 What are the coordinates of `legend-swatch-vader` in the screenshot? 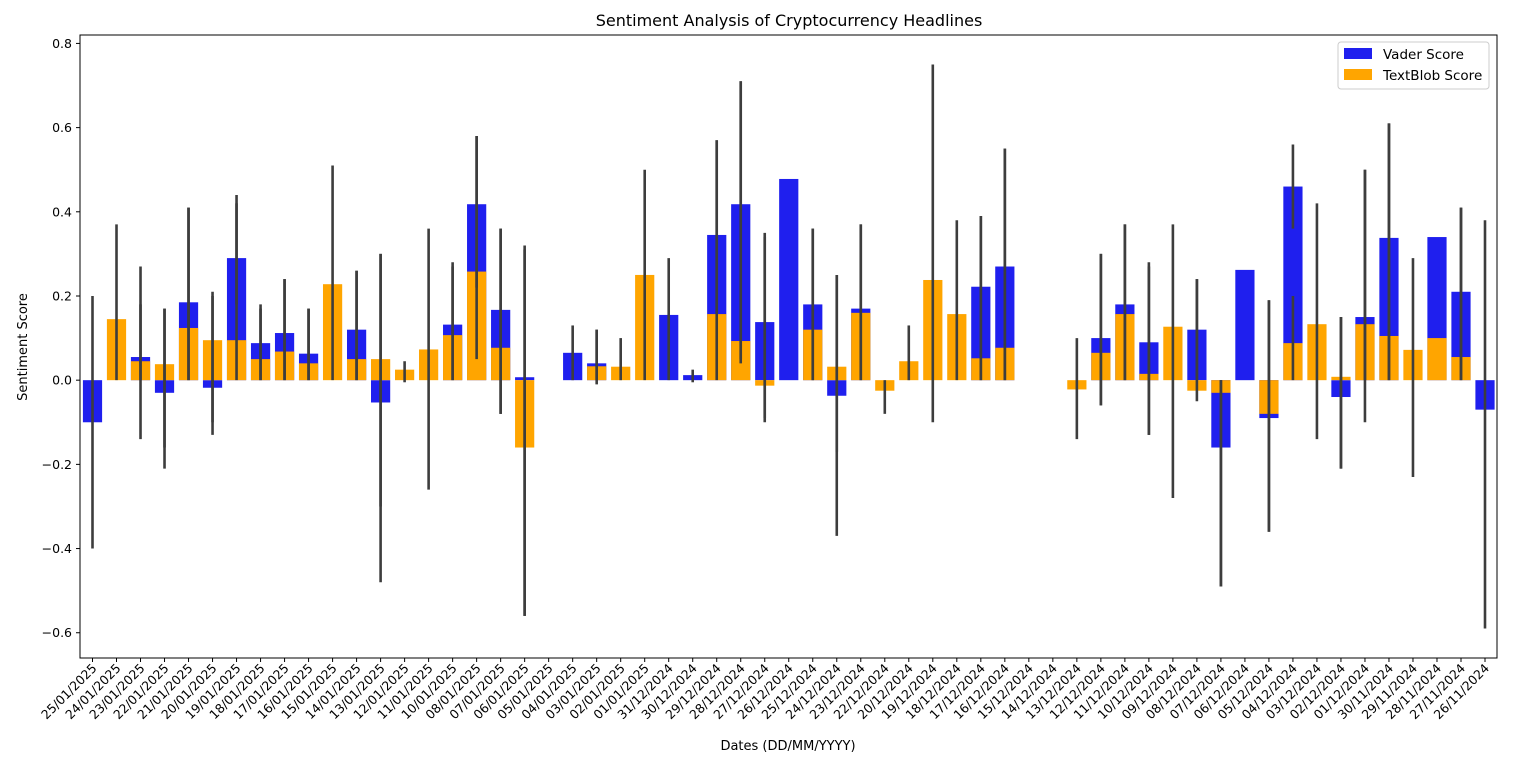 It's located at (1358, 53).